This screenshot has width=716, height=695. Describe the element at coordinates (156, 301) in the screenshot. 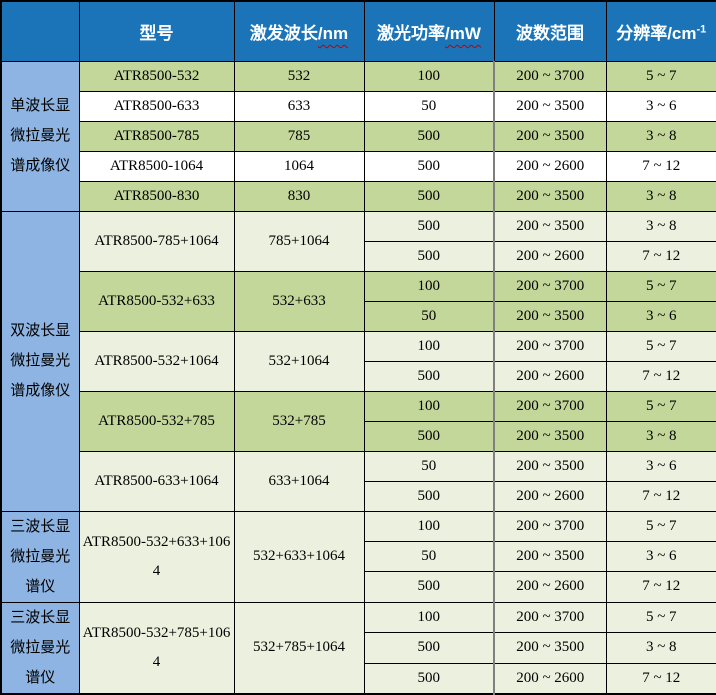

I see `model-cell: ATR8500-532+633` at that location.